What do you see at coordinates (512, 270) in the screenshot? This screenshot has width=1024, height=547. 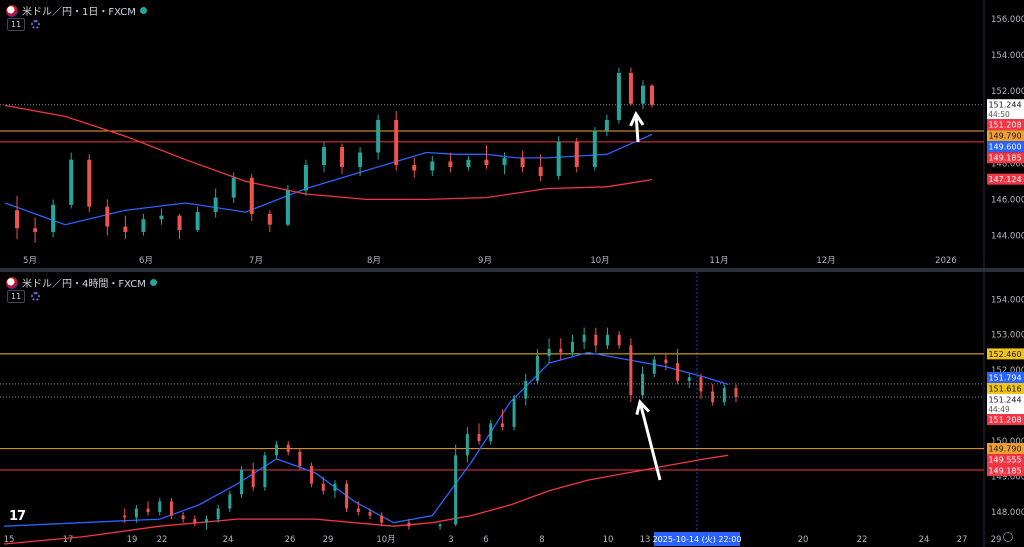 I see `pane-divider` at bounding box center [512, 270].